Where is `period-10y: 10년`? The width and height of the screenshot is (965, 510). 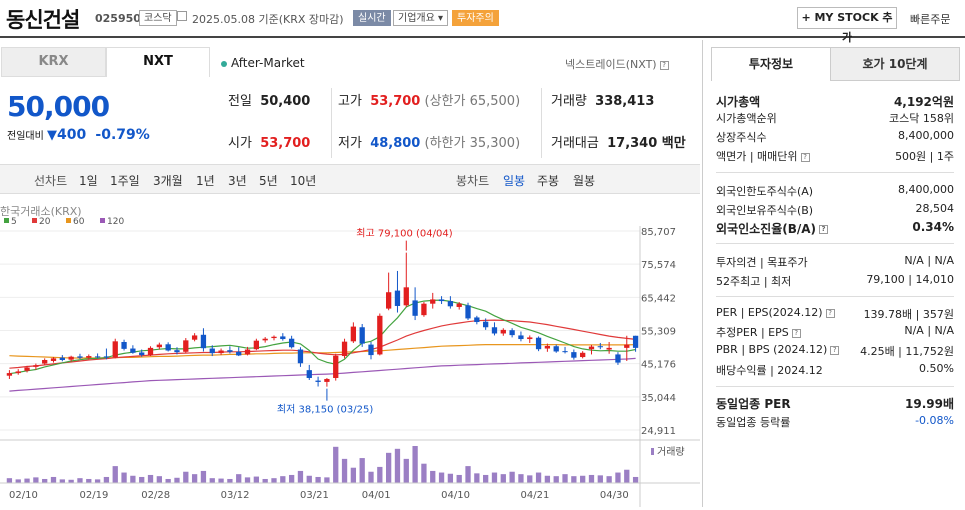
period-10y: 10년 is located at coordinates (303, 181).